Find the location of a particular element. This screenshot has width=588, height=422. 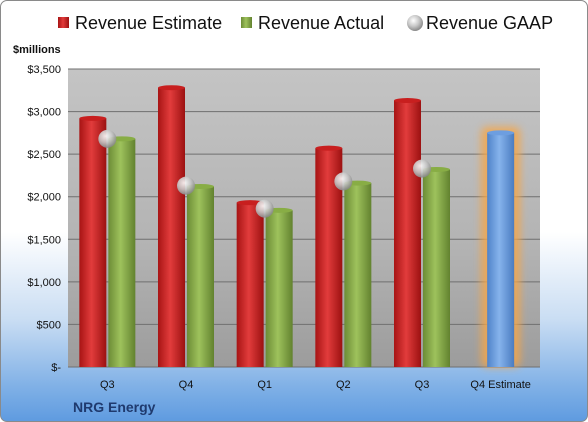

company-name: NRG Energy is located at coordinates (114, 407).